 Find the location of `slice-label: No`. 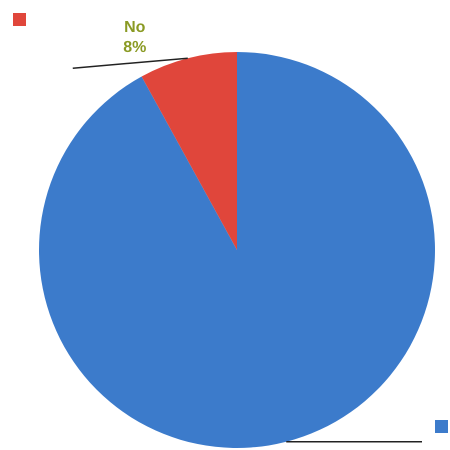

slice-label: No is located at coordinates (135, 27).